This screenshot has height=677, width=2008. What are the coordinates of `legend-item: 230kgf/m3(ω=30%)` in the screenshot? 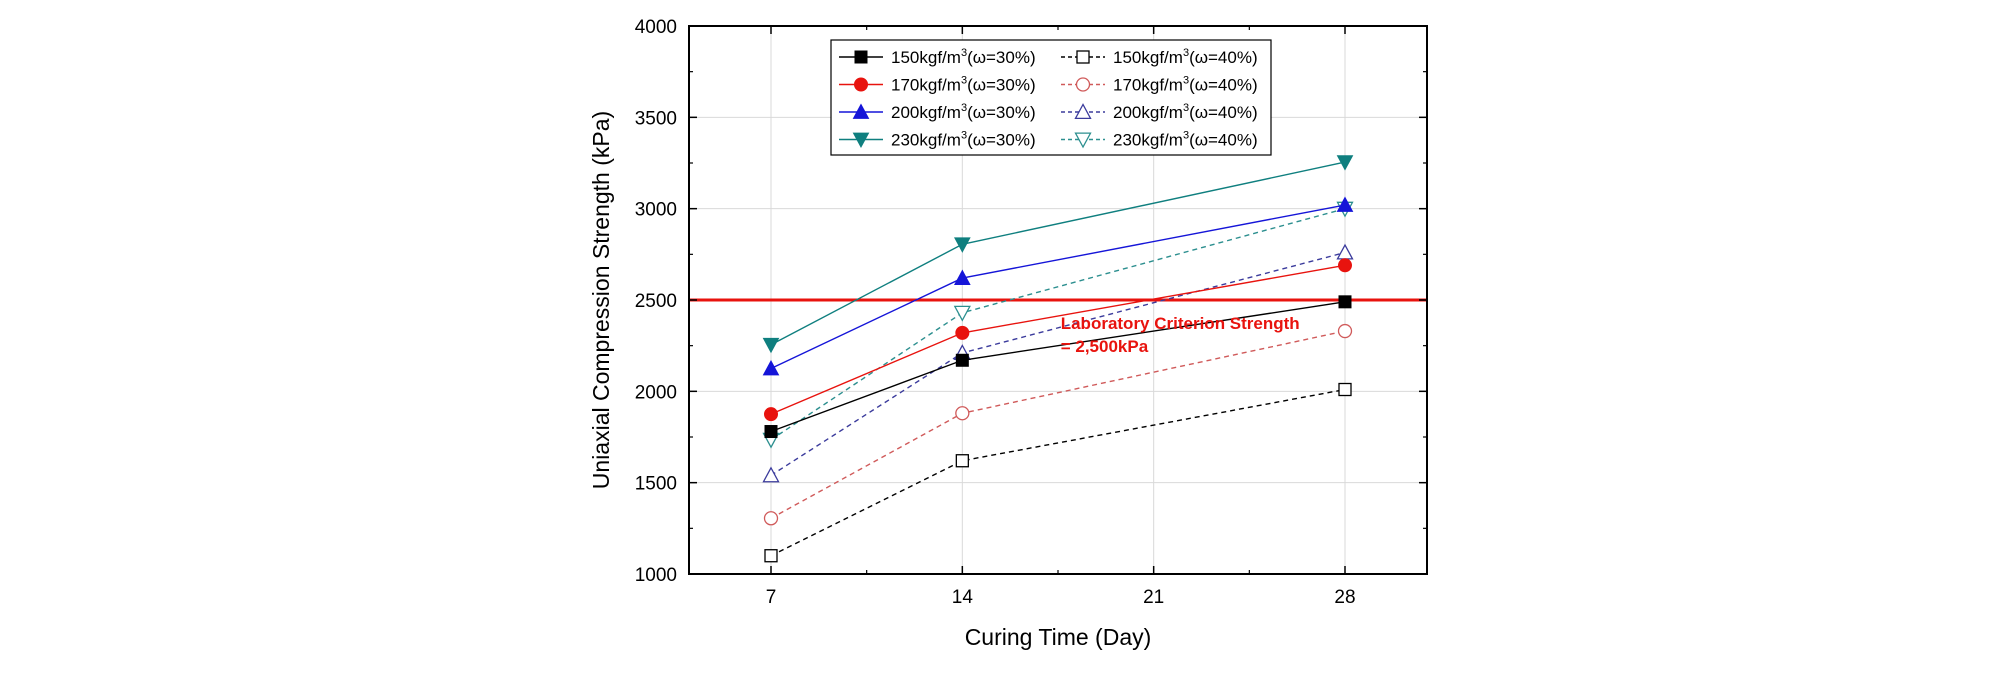 It's located at (937, 140).